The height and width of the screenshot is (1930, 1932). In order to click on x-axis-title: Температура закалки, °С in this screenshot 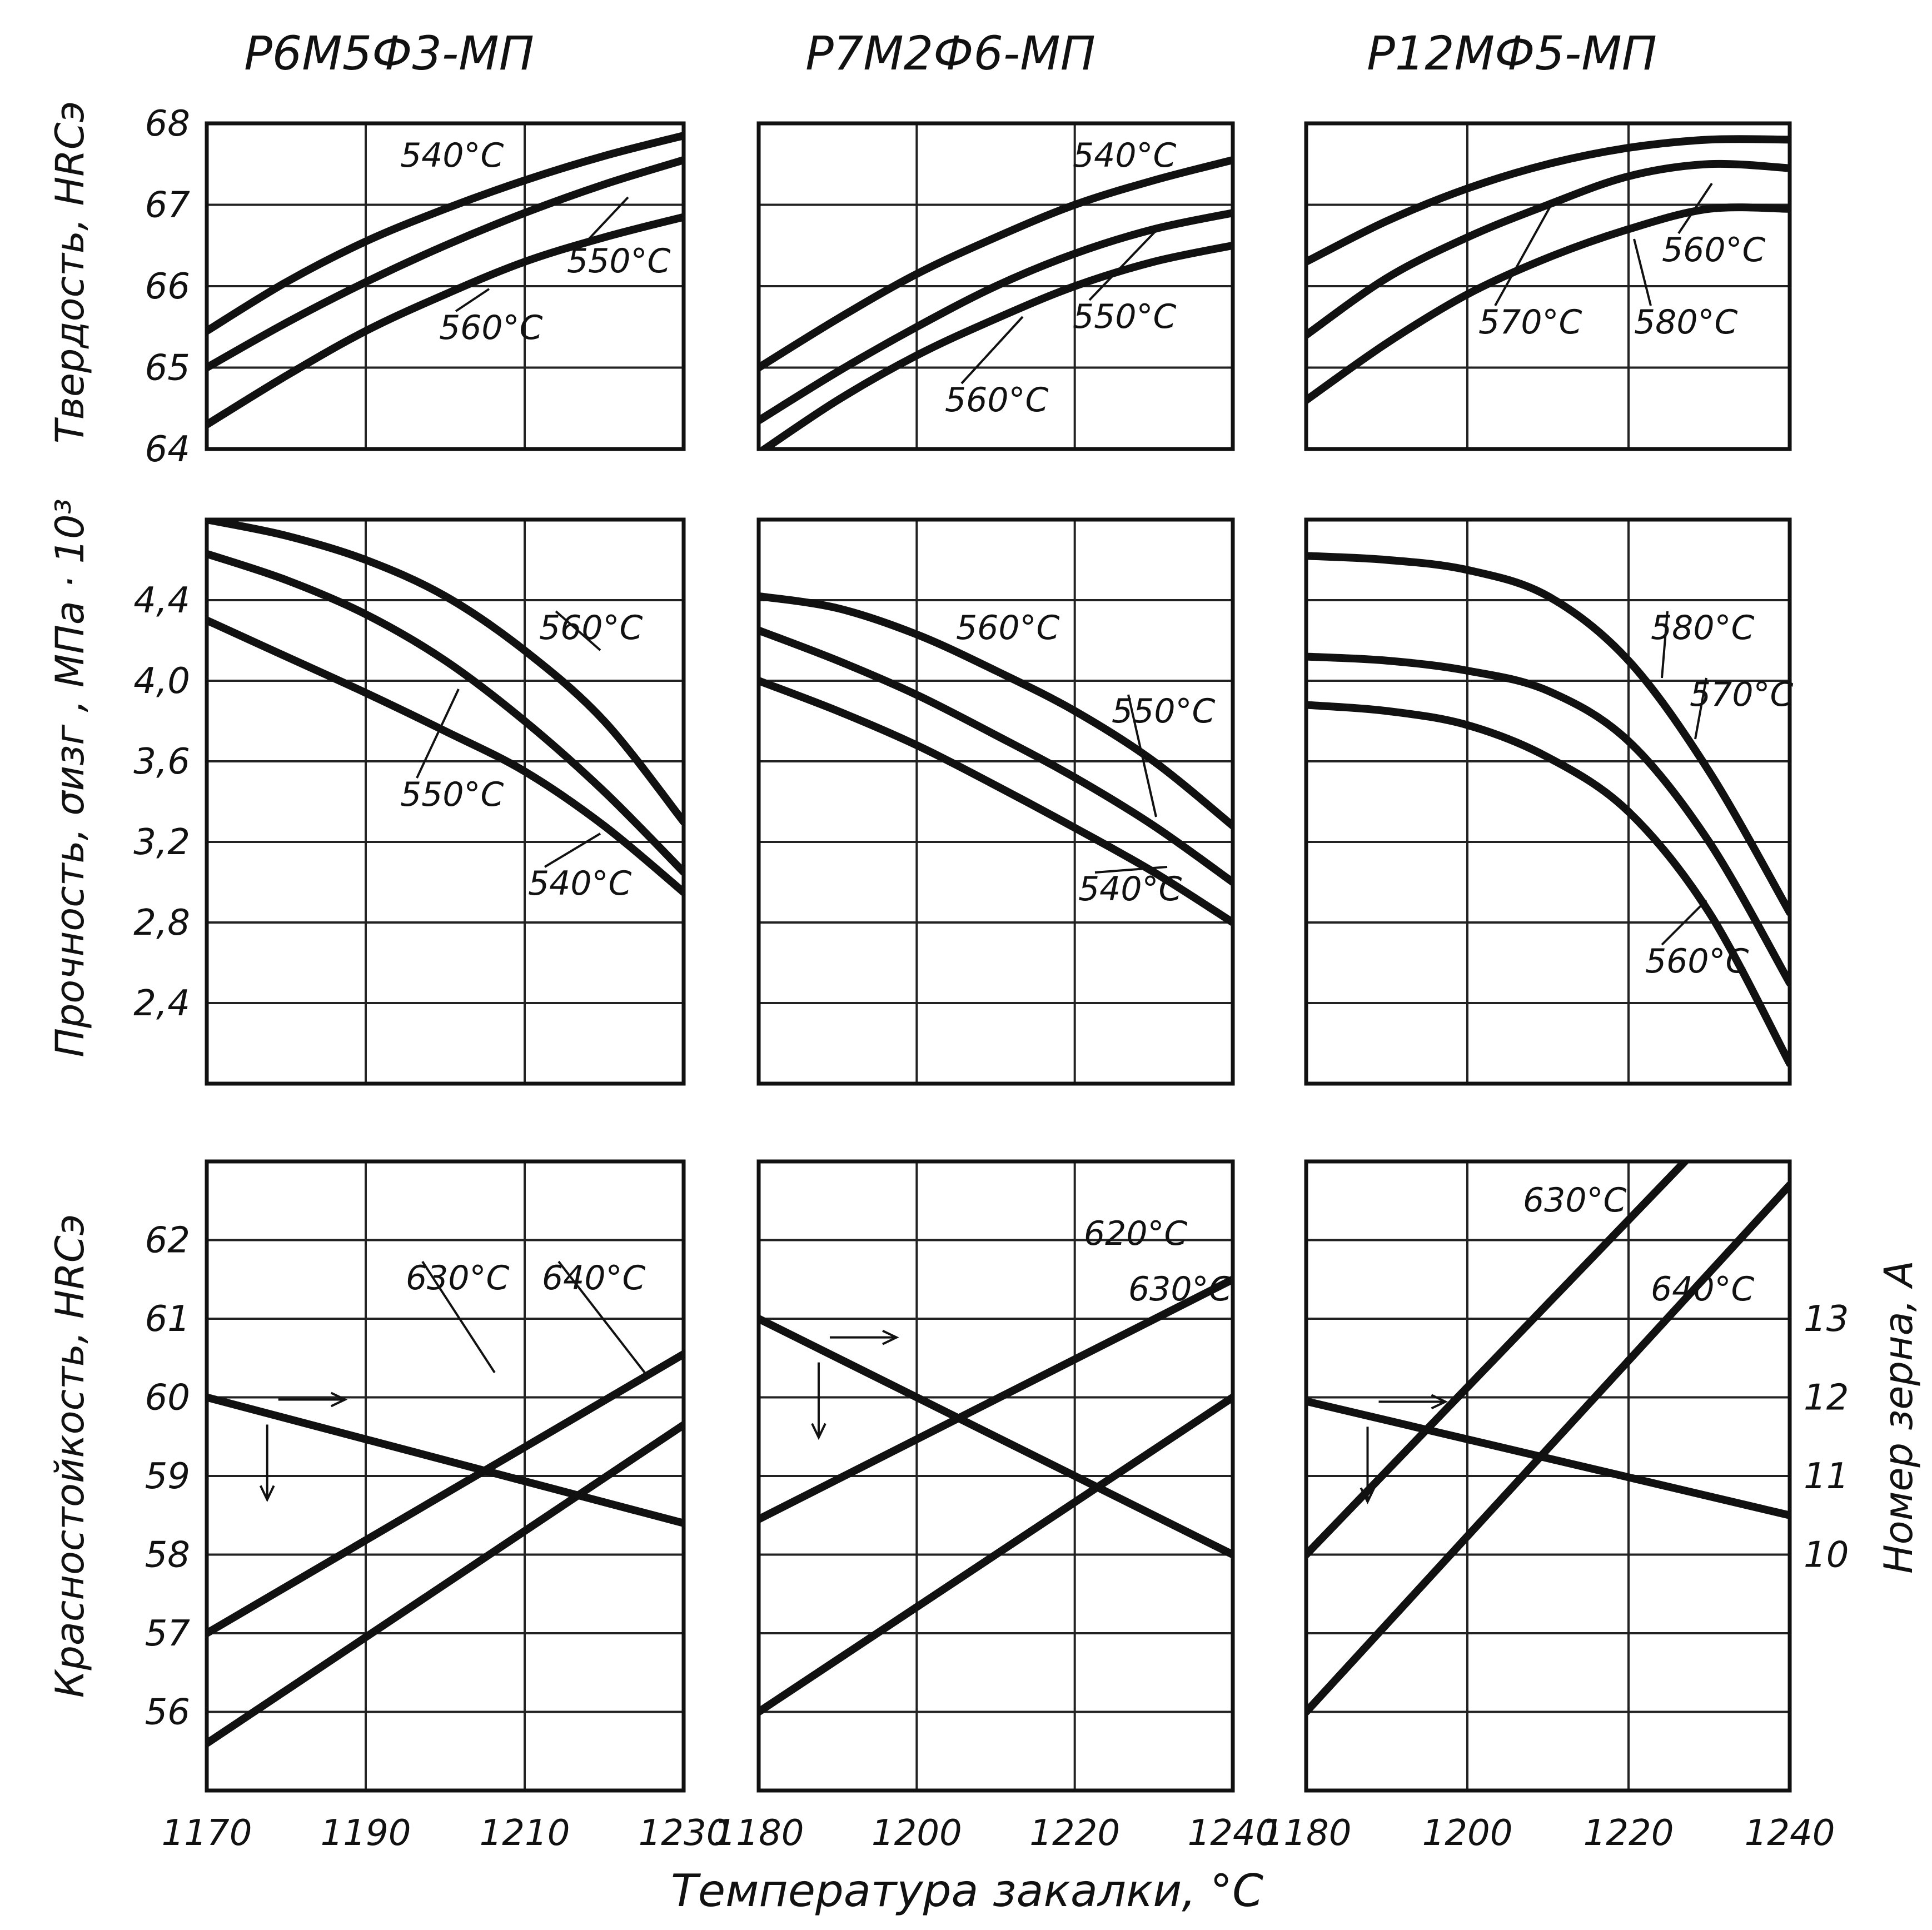, I will do `click(967, 1891)`.